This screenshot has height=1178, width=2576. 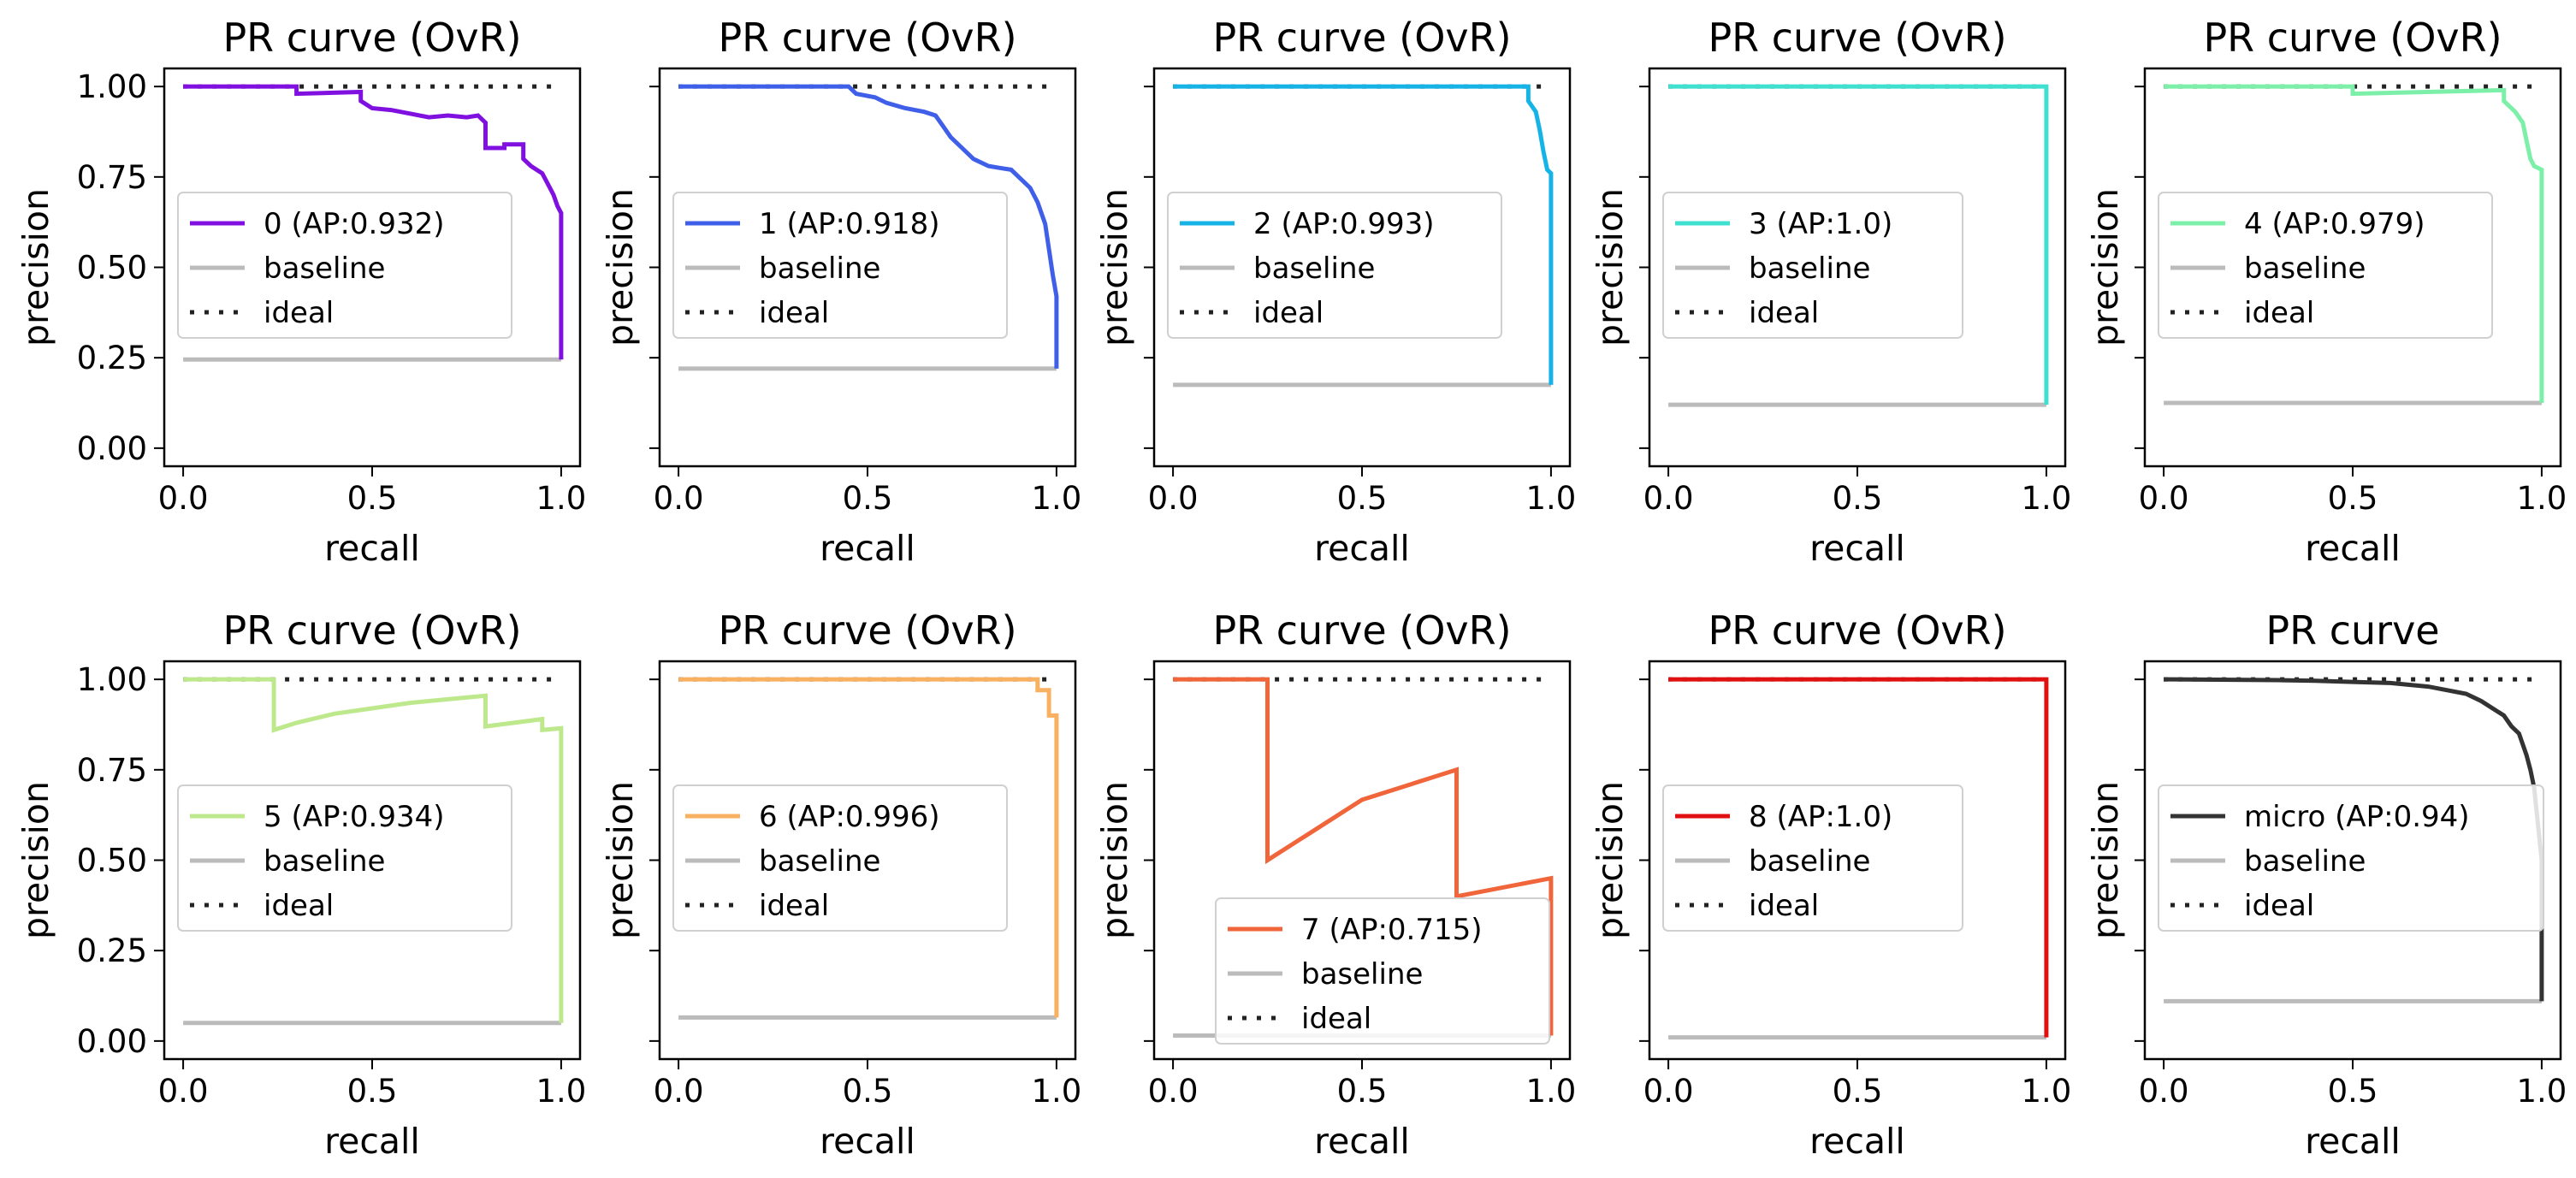 I want to click on legend: 2 (AP:0.993) baseline ideal, so click(x=1334, y=265).